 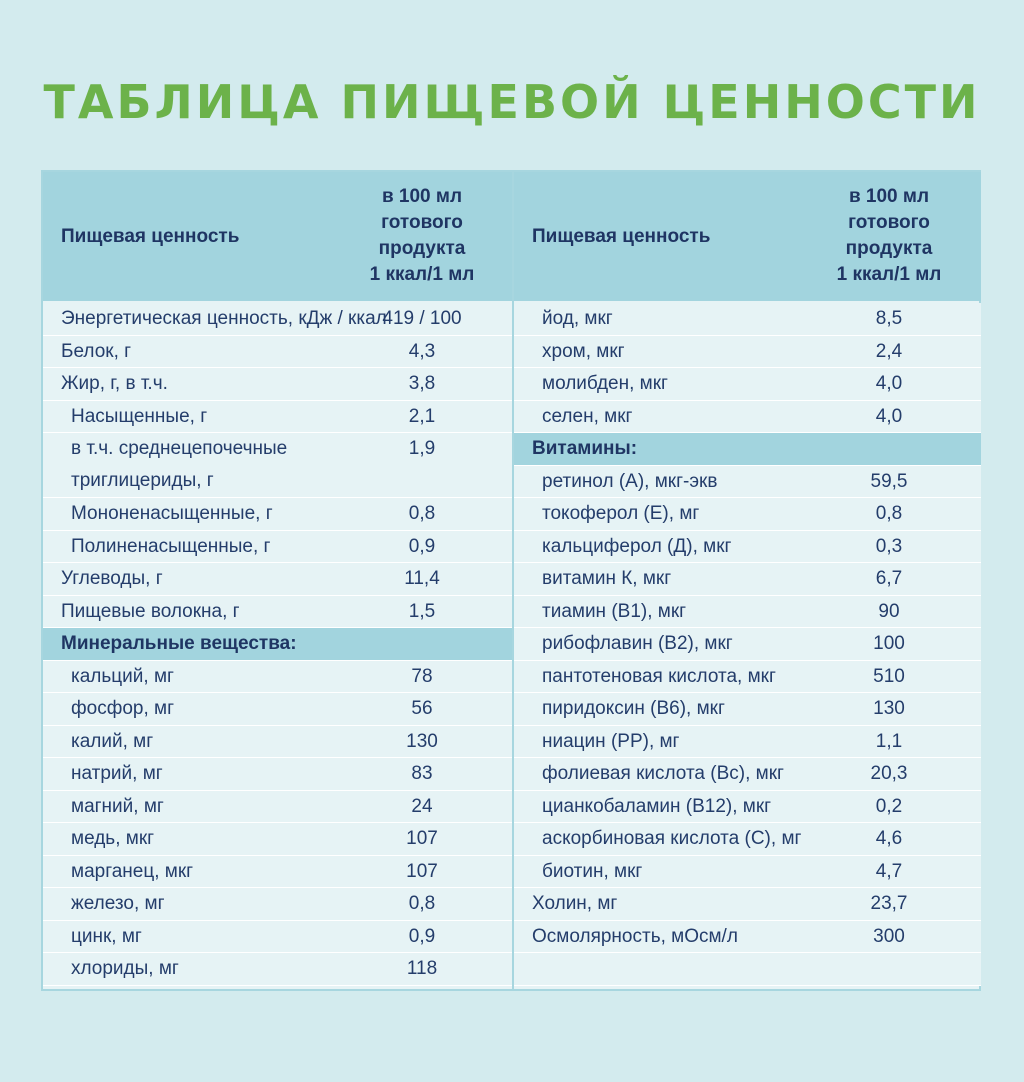 What do you see at coordinates (747, 481) in the screenshot?
I see `table-row: ретинол (А), мкг-экв 59,5` at bounding box center [747, 481].